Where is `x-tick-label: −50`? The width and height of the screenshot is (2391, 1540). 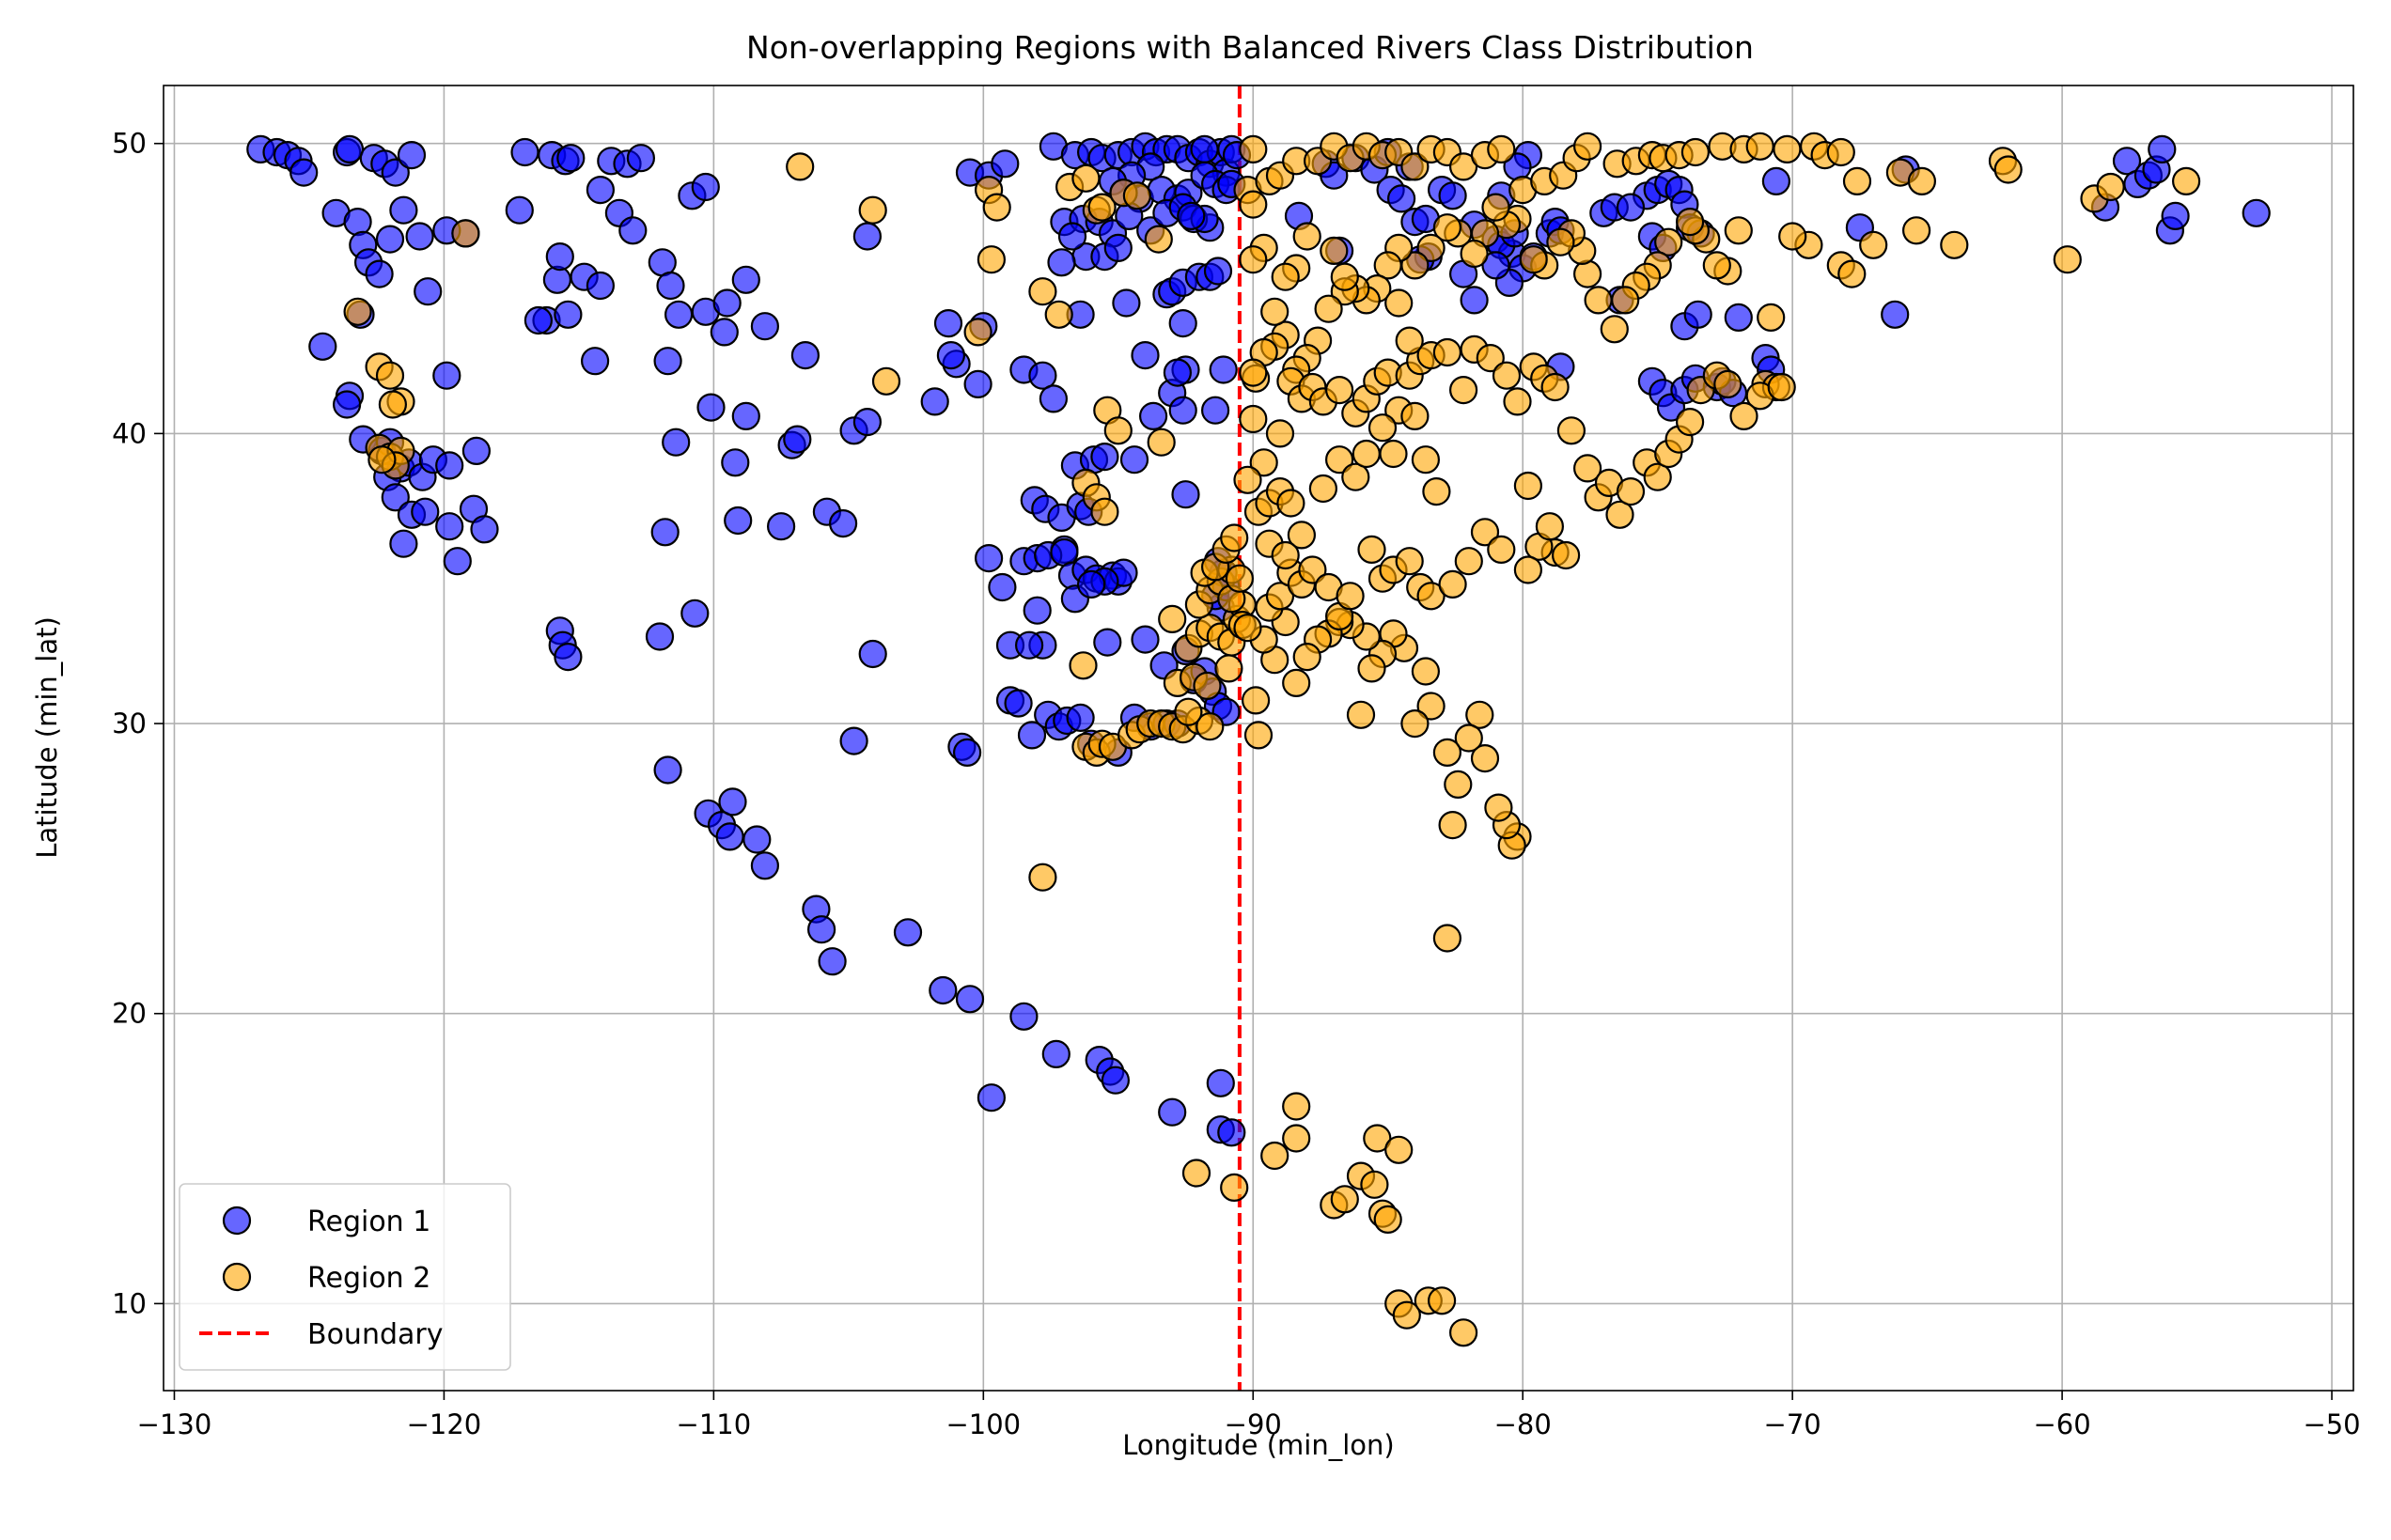 x-tick-label: −50 is located at coordinates (2331, 1424).